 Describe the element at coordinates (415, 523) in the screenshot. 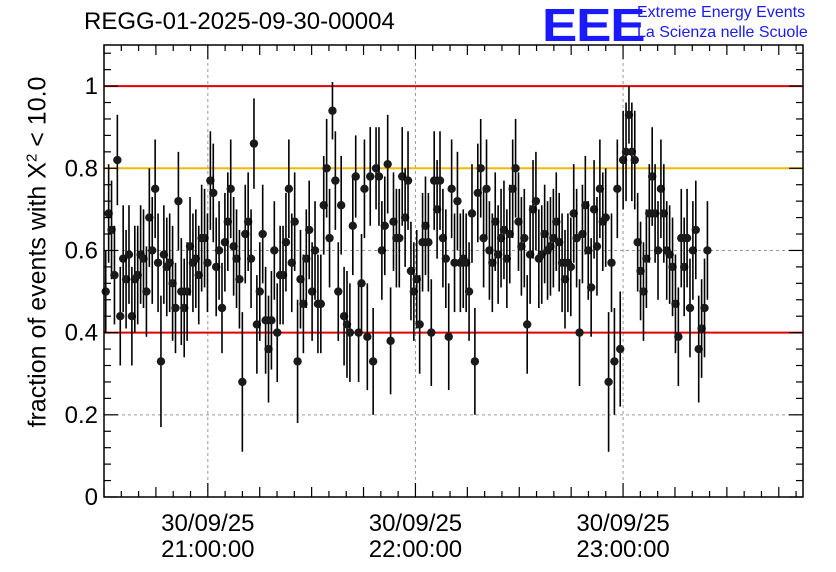

I see `x-tick-date-1: 30/09/25` at that location.